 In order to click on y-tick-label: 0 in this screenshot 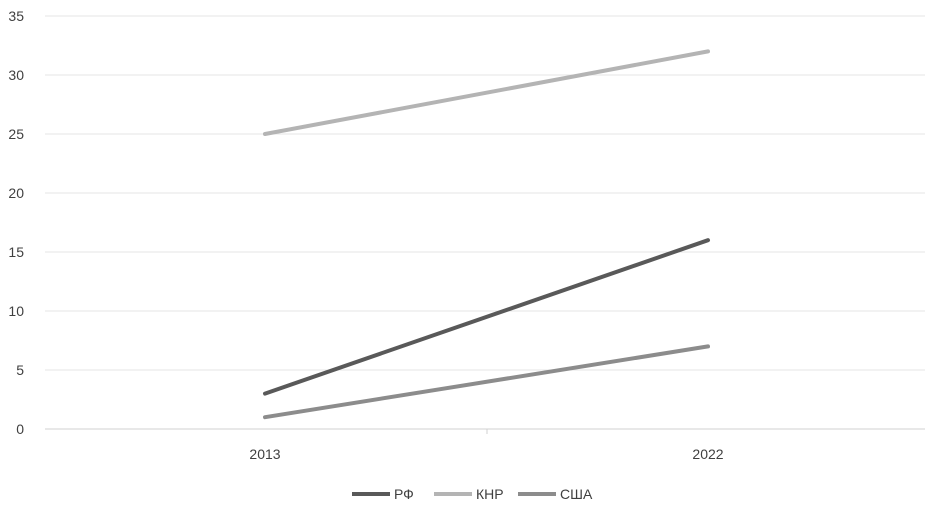, I will do `click(20, 429)`.